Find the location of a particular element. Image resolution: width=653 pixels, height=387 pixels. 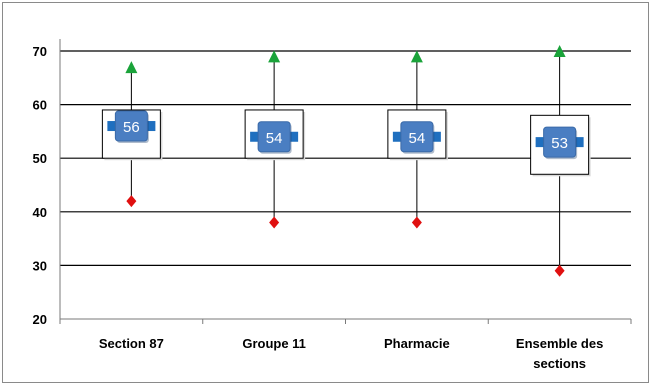

y-tick-label: 70 is located at coordinates (40, 51).